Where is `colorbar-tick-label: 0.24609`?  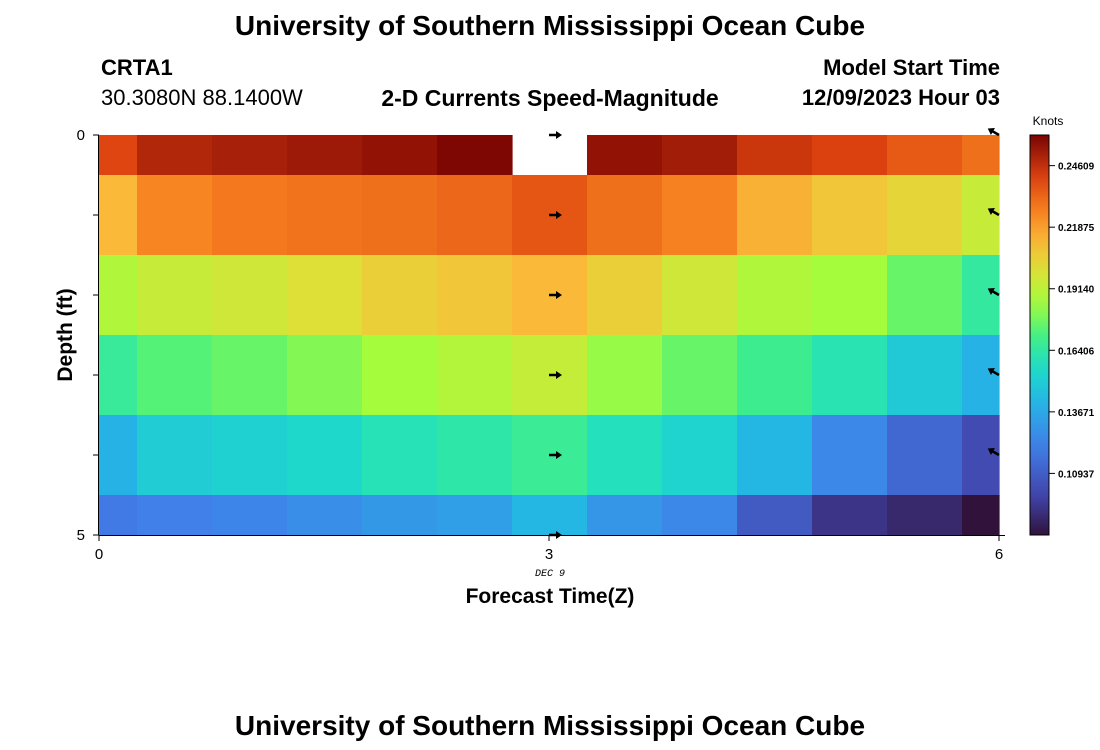 colorbar-tick-label: 0.24609 is located at coordinates (1076, 167).